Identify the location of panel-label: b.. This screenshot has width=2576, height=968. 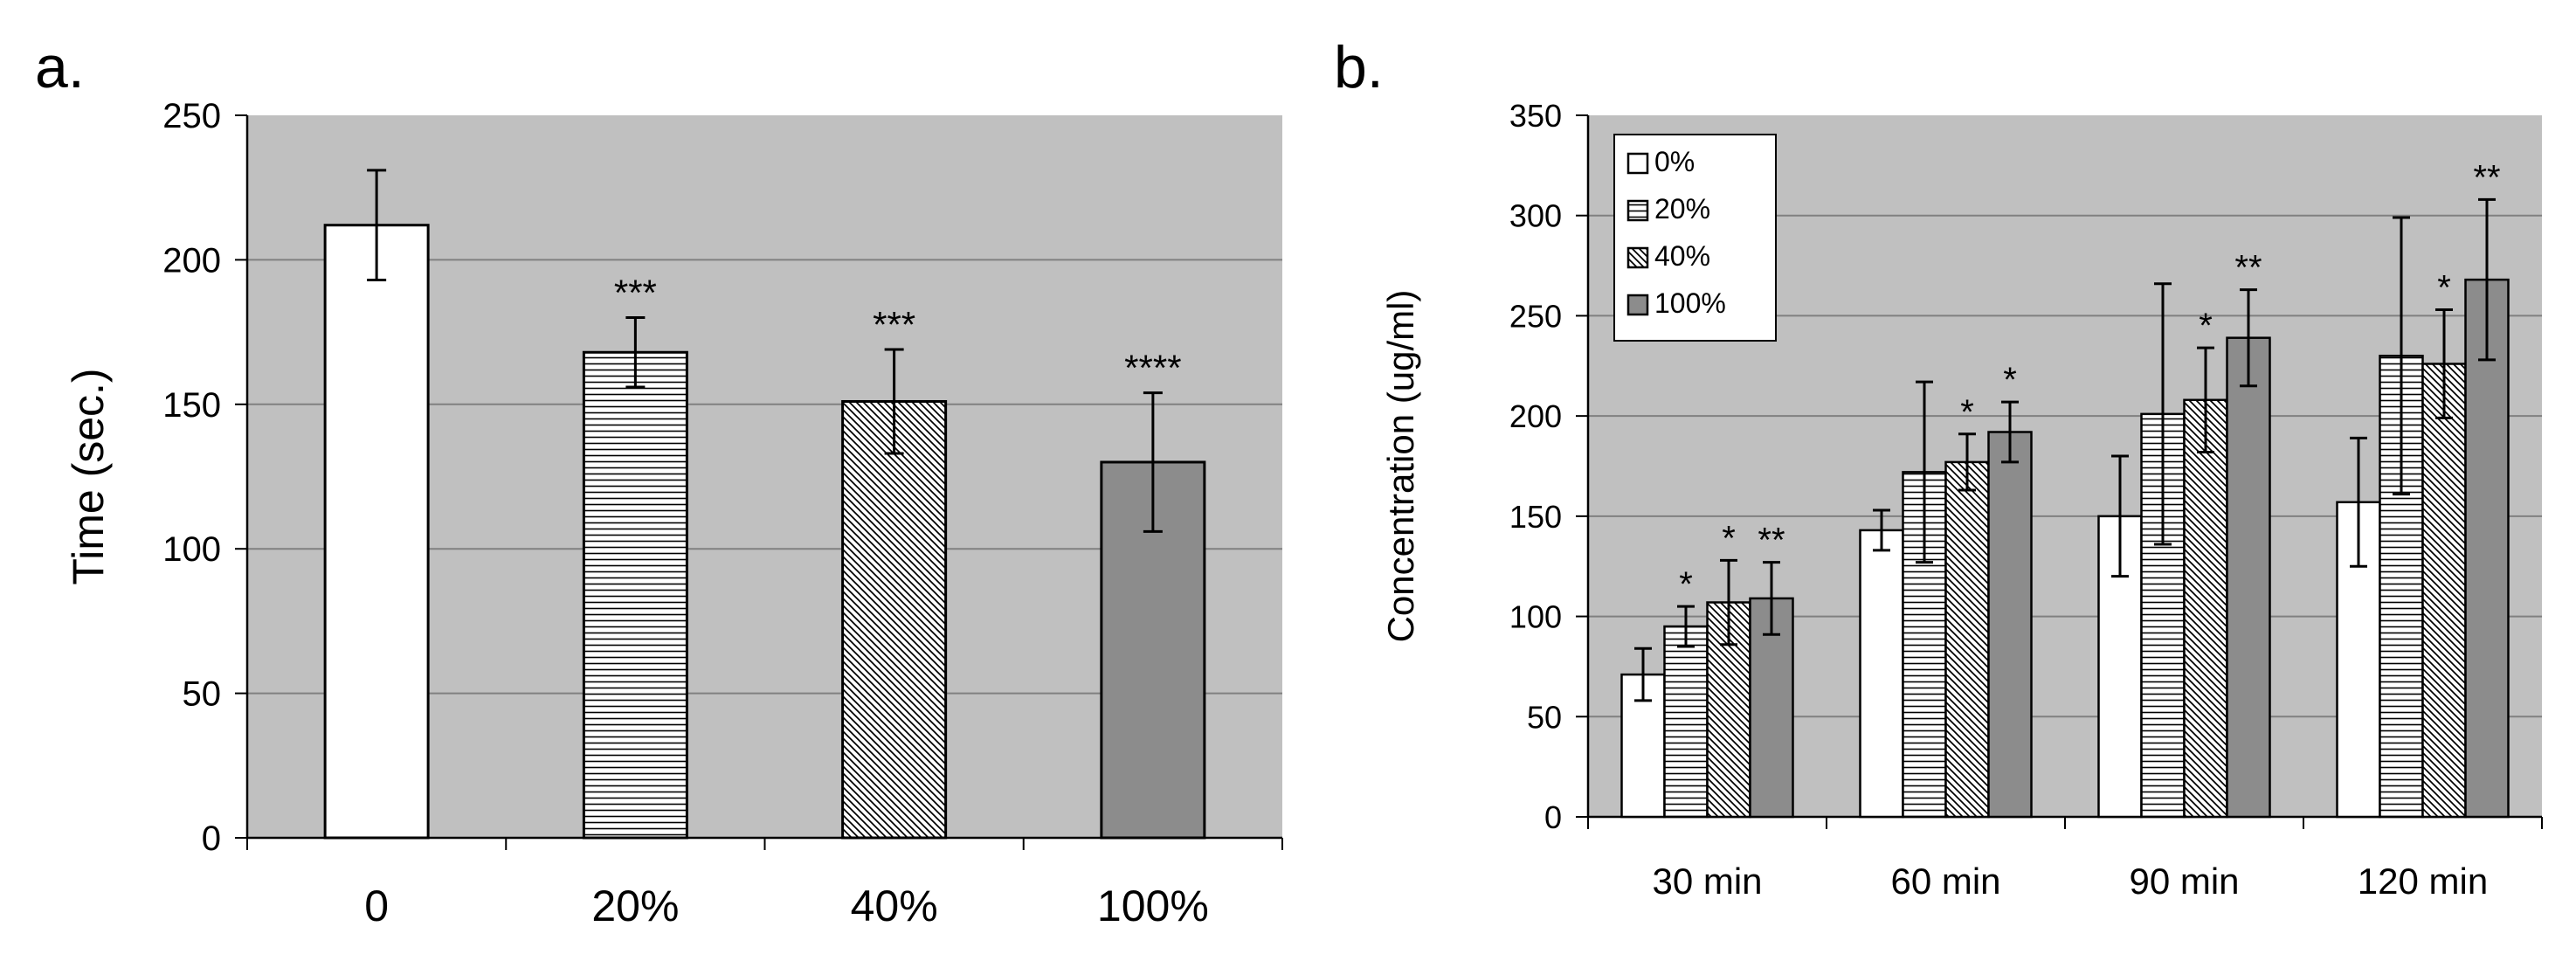
(1359, 67).